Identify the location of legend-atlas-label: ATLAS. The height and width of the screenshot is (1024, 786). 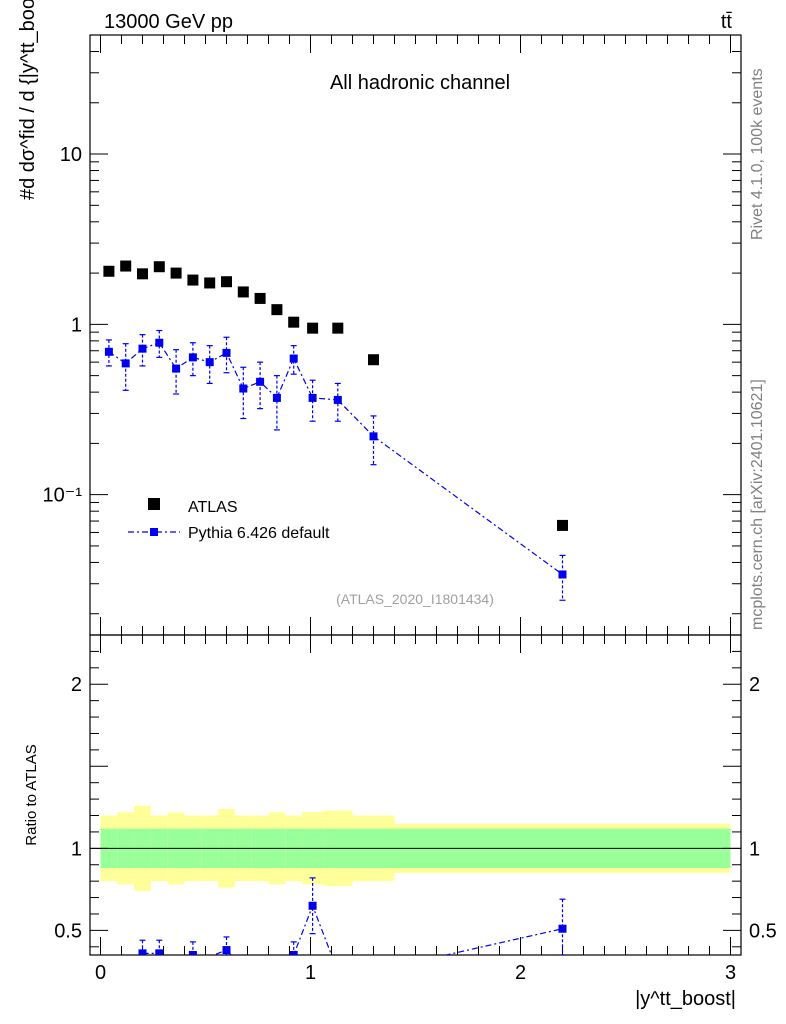
(213, 507).